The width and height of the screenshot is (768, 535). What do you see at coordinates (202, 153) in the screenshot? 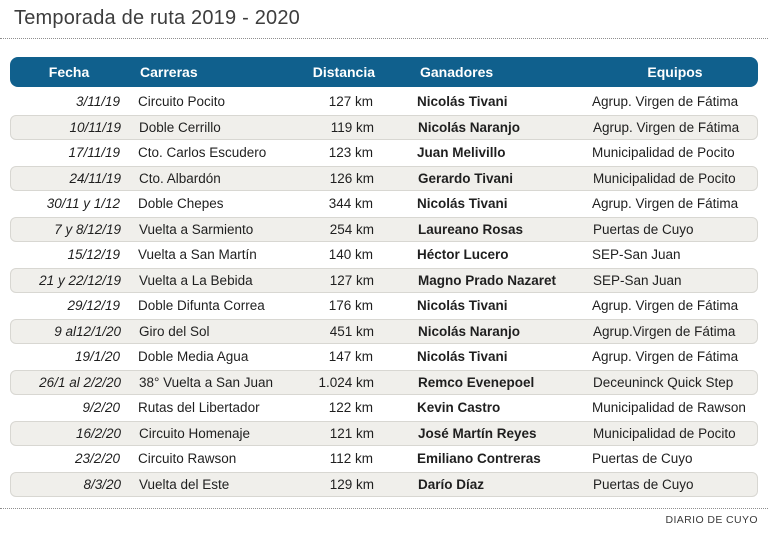
I see `cell-carrera: Cto. Carlos Escudero` at bounding box center [202, 153].